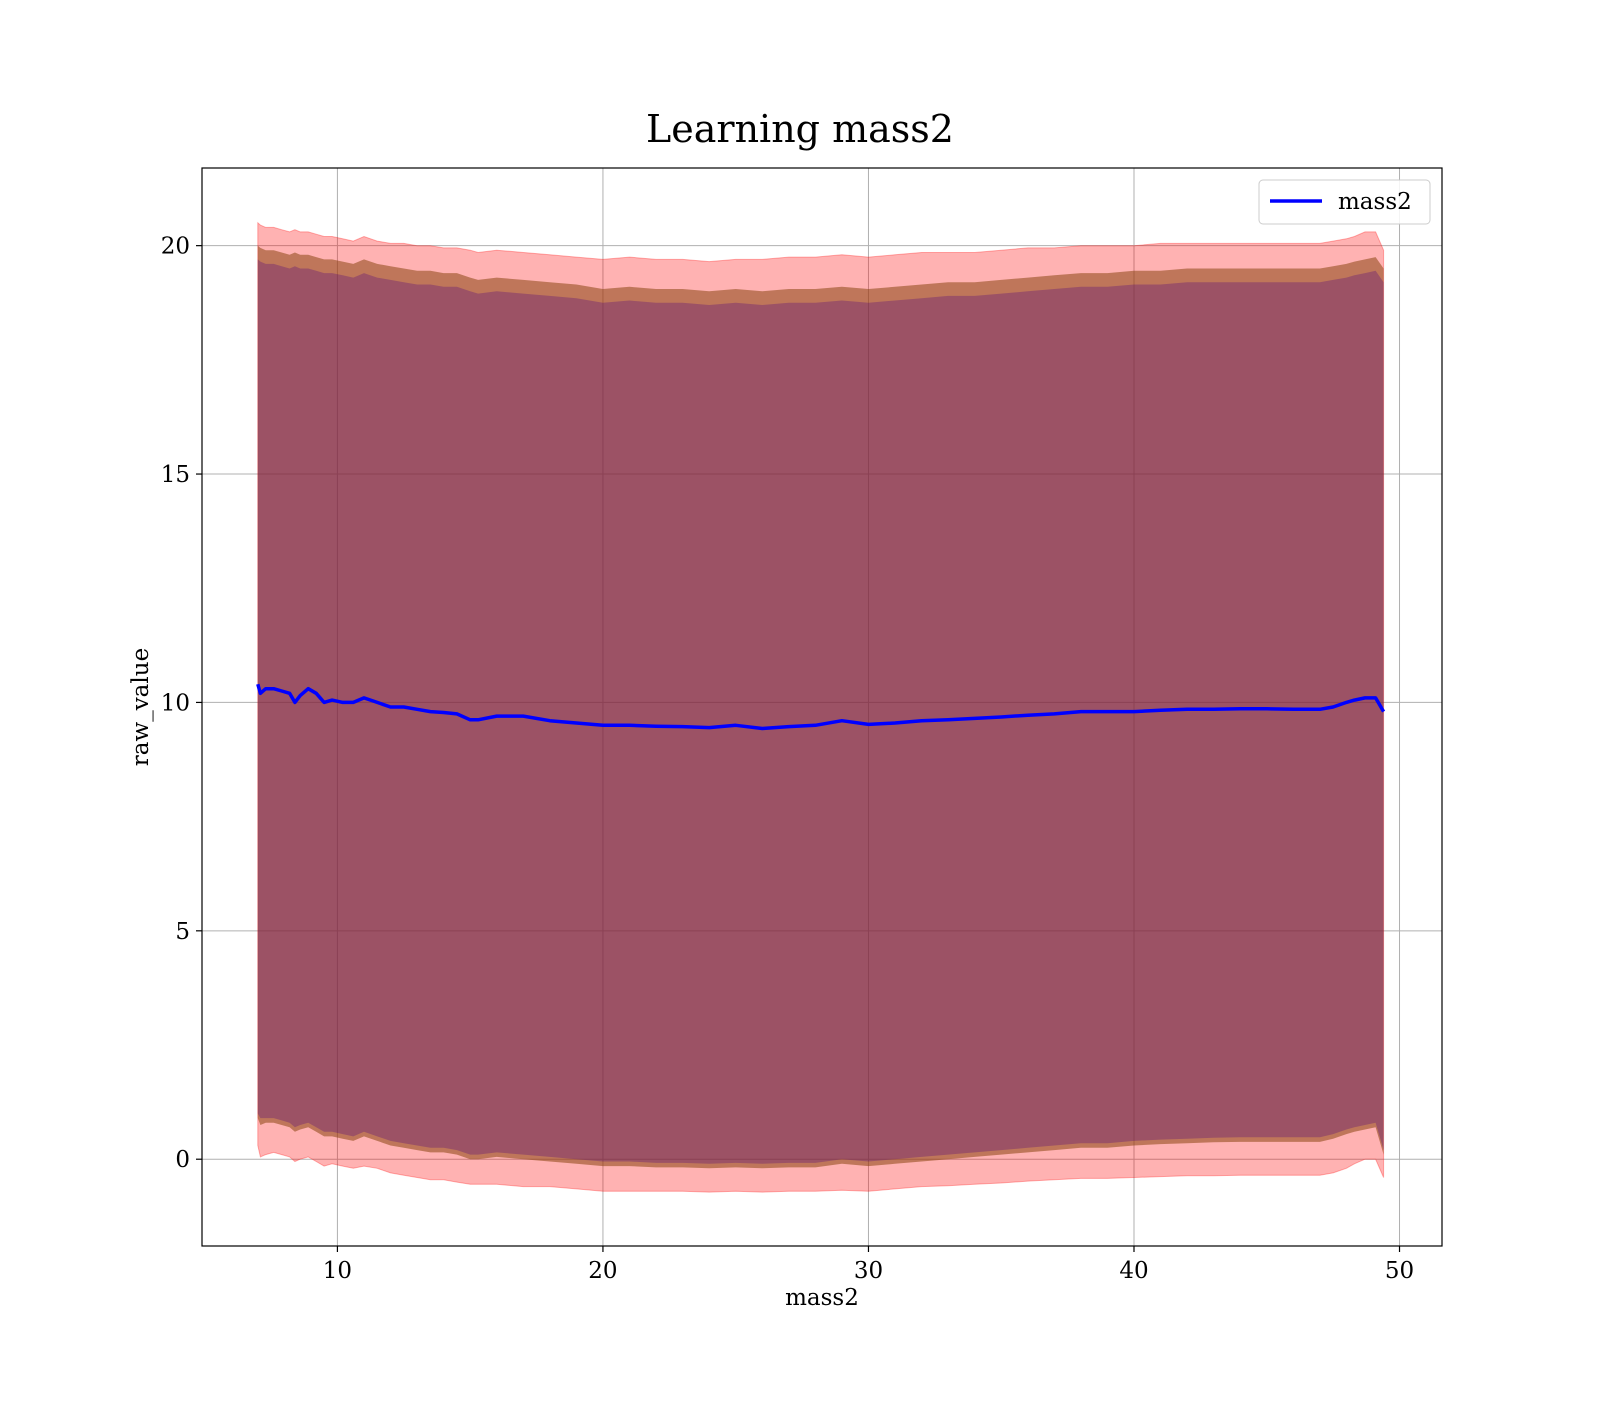  I want to click on x-axis-label: mass2, so click(822, 1298).